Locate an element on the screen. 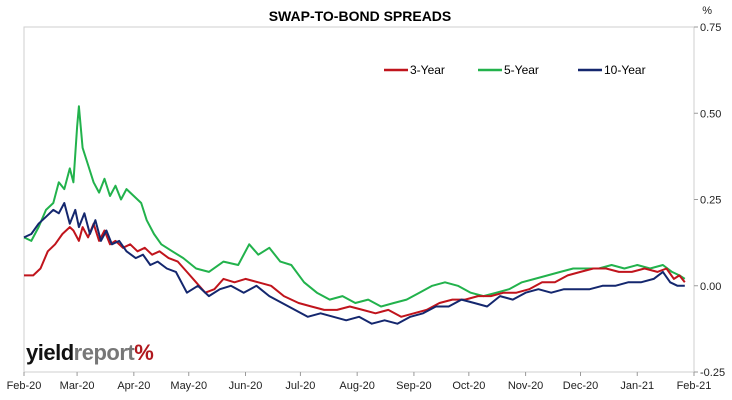  x-tick-label: Dec-20 is located at coordinates (580, 386).